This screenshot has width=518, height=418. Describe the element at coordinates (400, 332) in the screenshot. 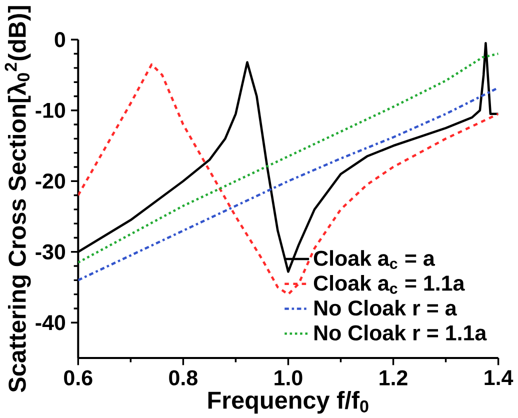

I see `legend-label: No Cloak r = 1.1a` at that location.